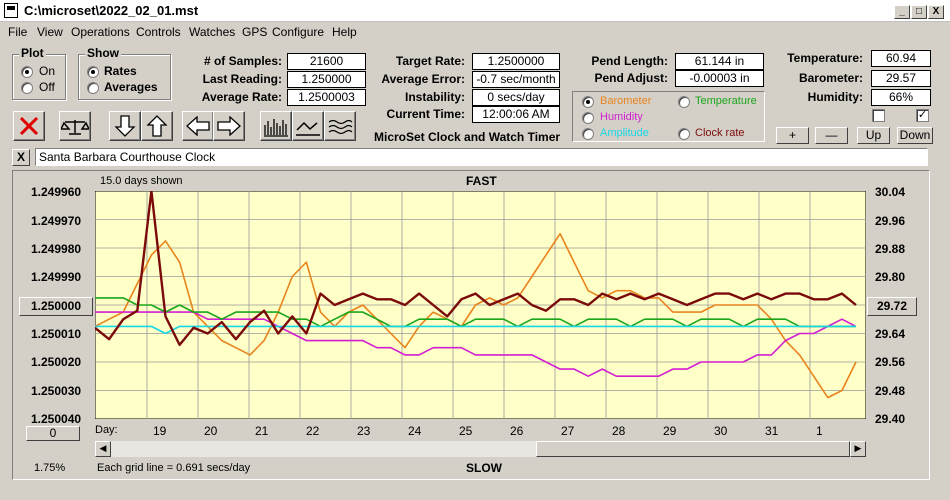 The image size is (950, 500). What do you see at coordinates (693, 449) in the screenshot?
I see `scroll-thumb` at bounding box center [693, 449].